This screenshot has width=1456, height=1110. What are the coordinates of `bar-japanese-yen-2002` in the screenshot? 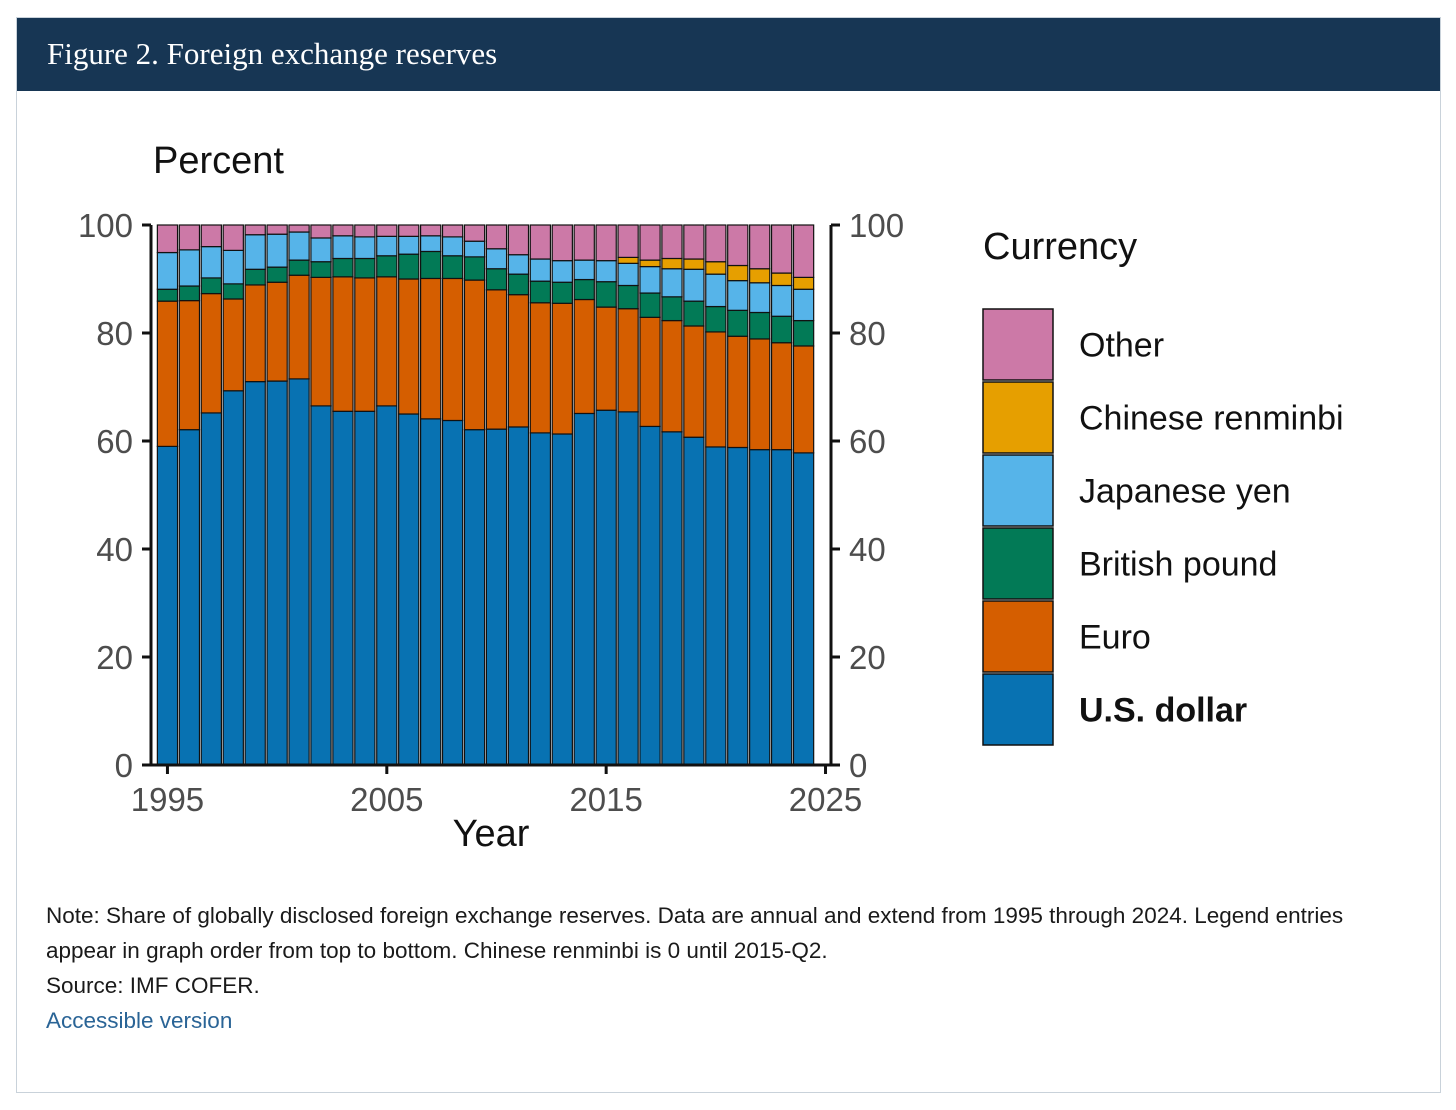 It's located at (321, 250).